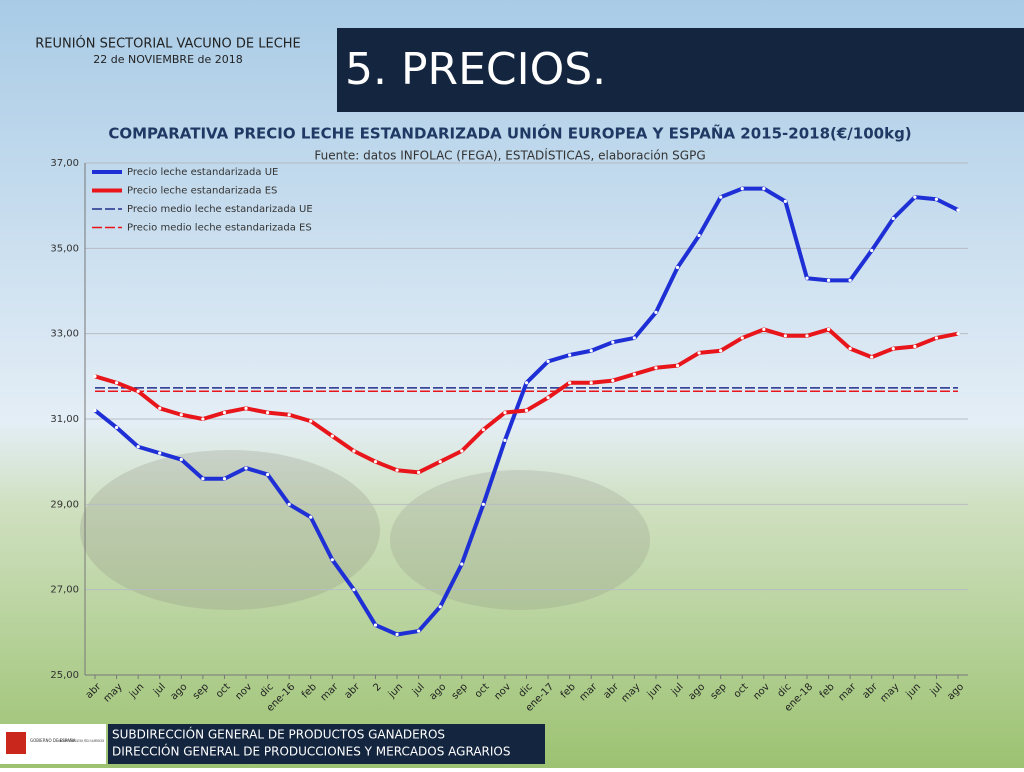  I want to click on legend-label: Precio leche estandarizada UE, so click(202, 172).